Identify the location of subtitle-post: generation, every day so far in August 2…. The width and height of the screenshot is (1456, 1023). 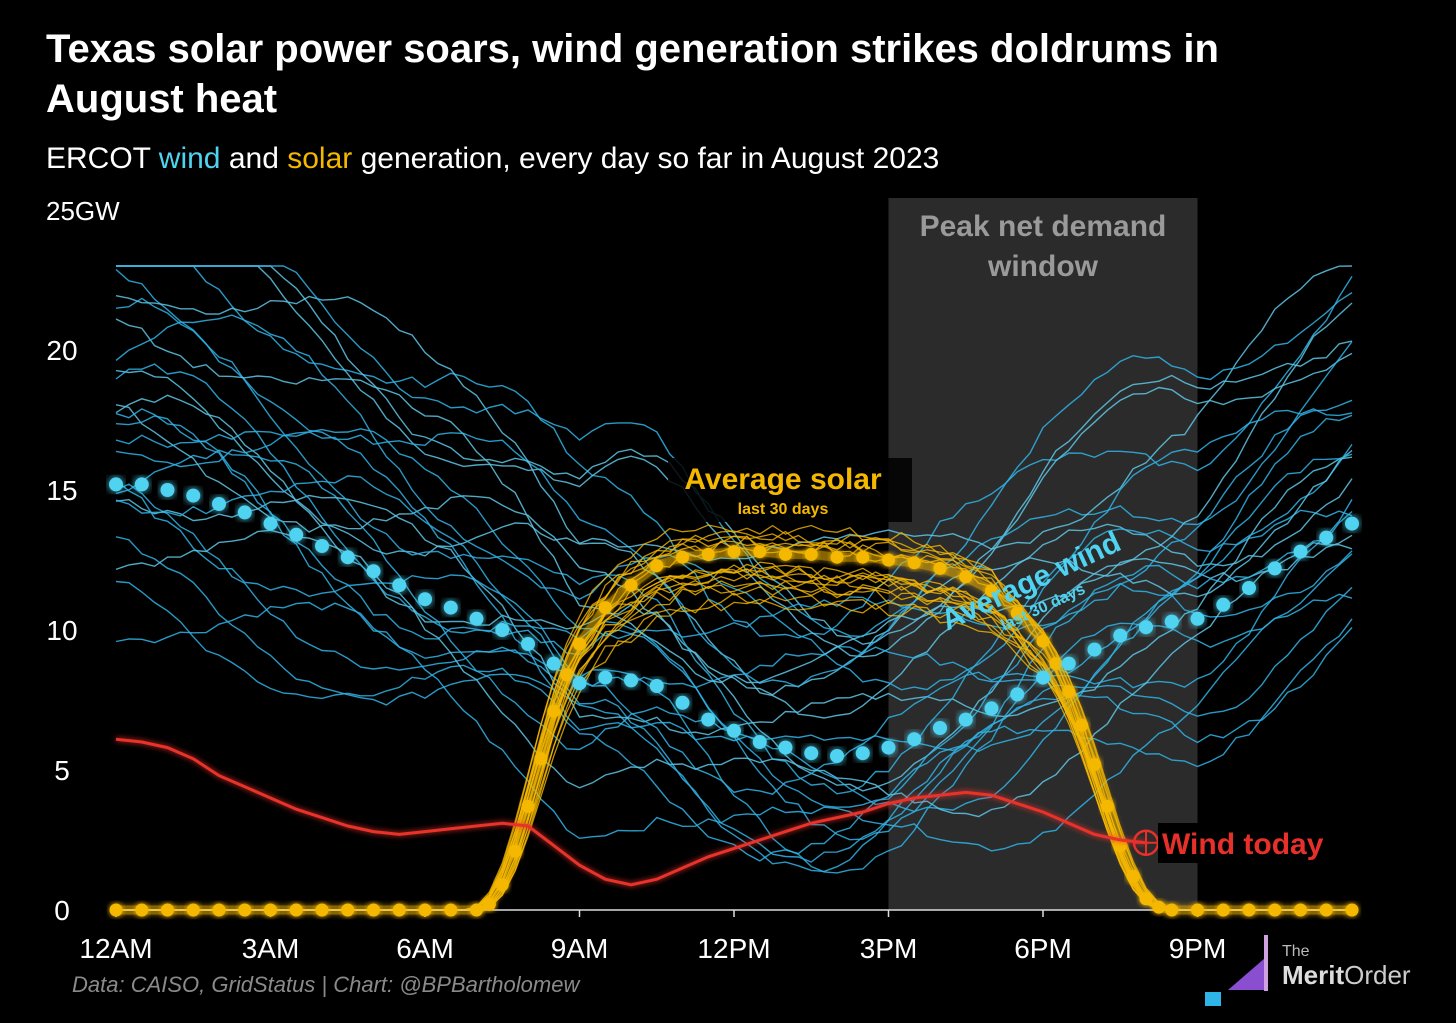
(646, 158).